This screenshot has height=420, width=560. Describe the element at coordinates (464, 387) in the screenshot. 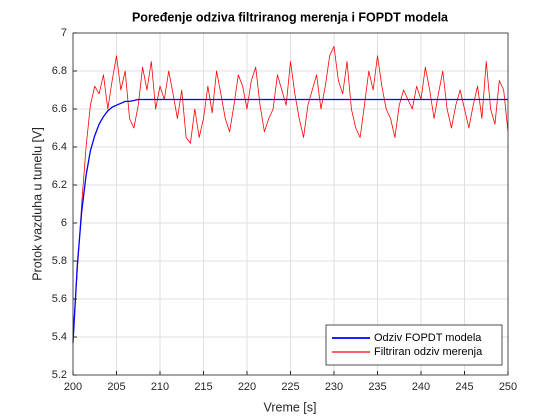

I see `x-tick-label: 245` at that location.